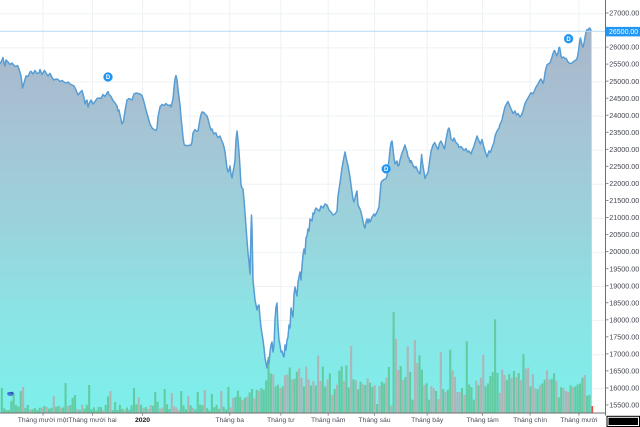  What do you see at coordinates (374, 420) in the screenshot?
I see `svg-text: Tháng sáu` at bounding box center [374, 420].